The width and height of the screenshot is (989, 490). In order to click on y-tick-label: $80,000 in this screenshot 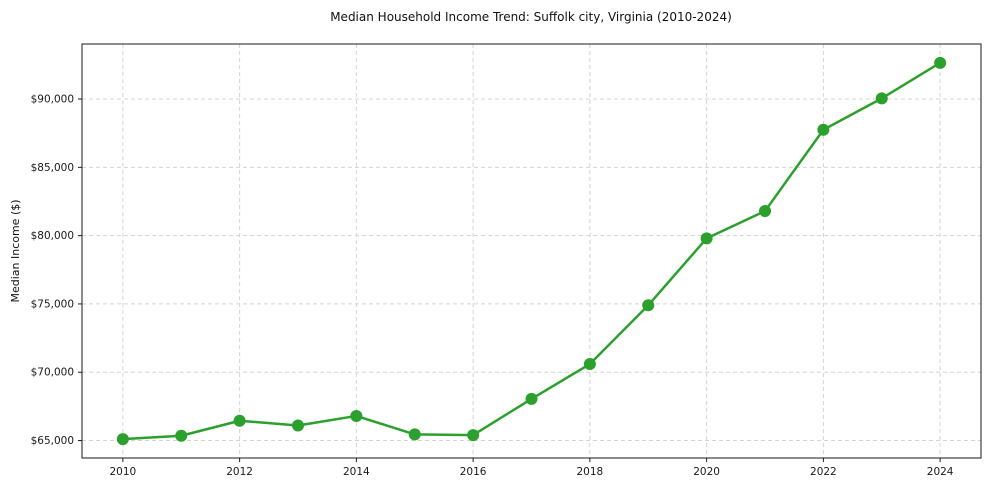, I will do `click(52, 236)`.